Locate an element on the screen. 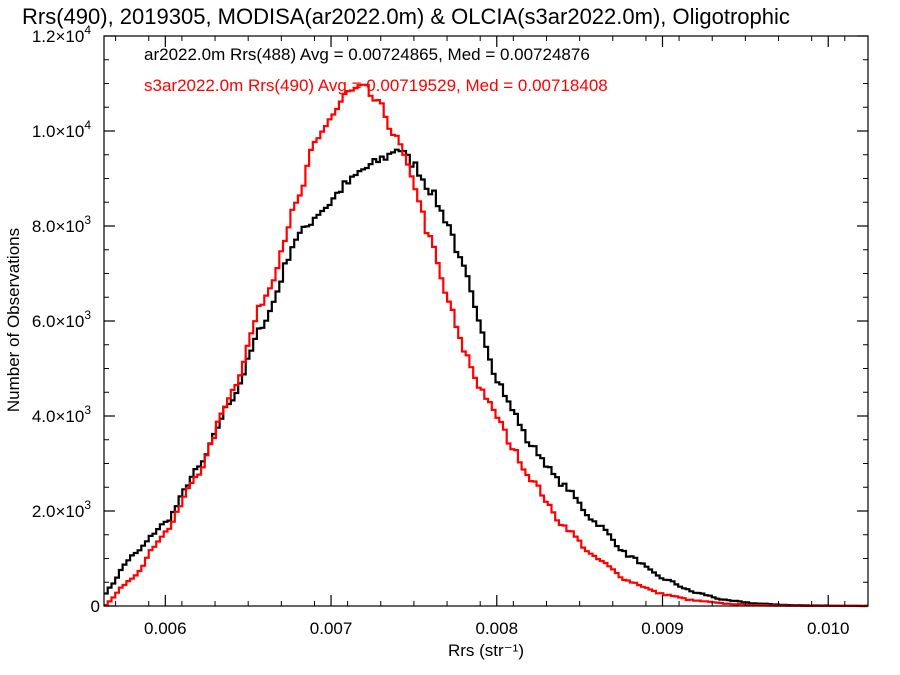 This screenshot has width=900, height=675. x-tick-label: 0.007 is located at coordinates (331, 628).